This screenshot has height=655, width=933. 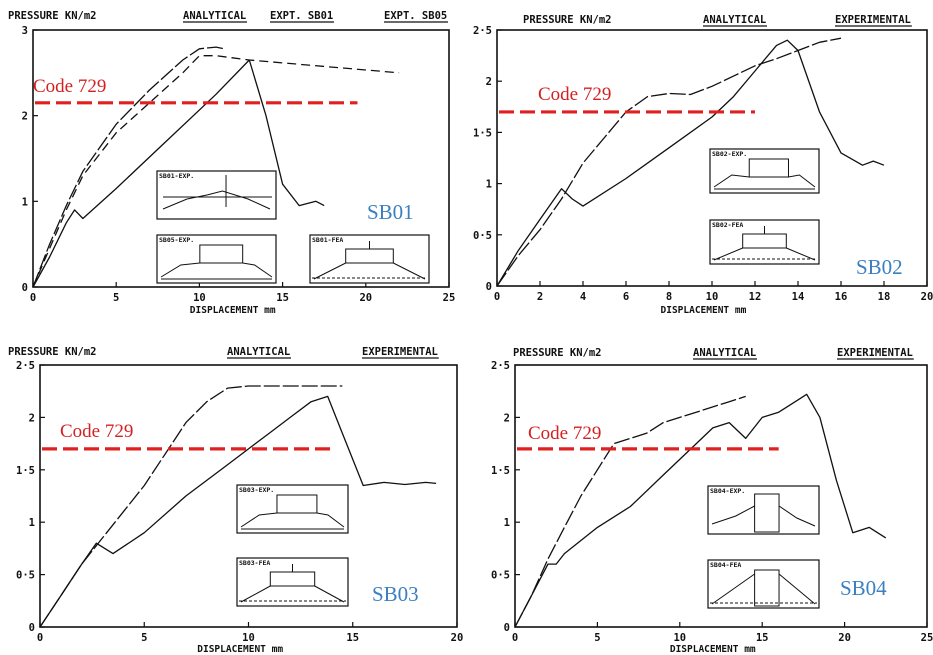 What do you see at coordinates (256, 490) in the screenshot?
I see `inset-label: SB03-EXP.` at bounding box center [256, 490].